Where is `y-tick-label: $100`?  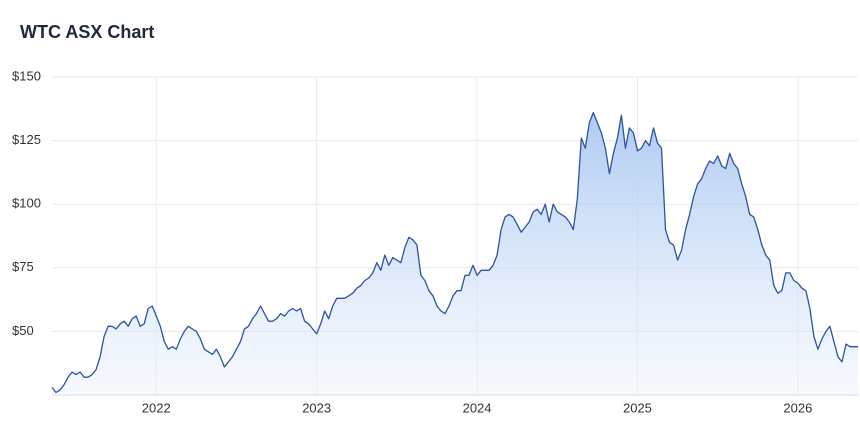 y-tick-label: $100 is located at coordinates (26, 203).